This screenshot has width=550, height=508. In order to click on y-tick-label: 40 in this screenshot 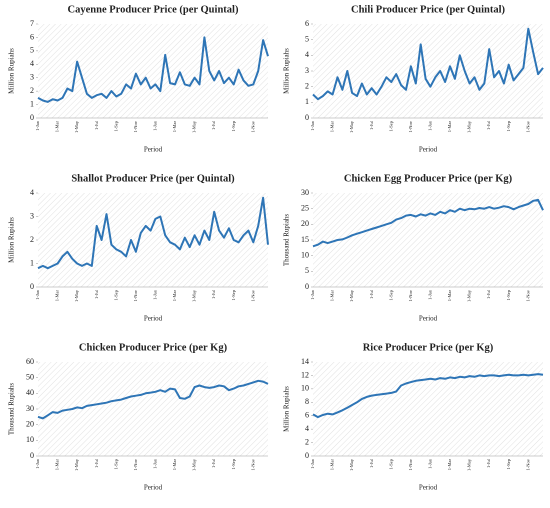, I will do `click(30, 392)`.